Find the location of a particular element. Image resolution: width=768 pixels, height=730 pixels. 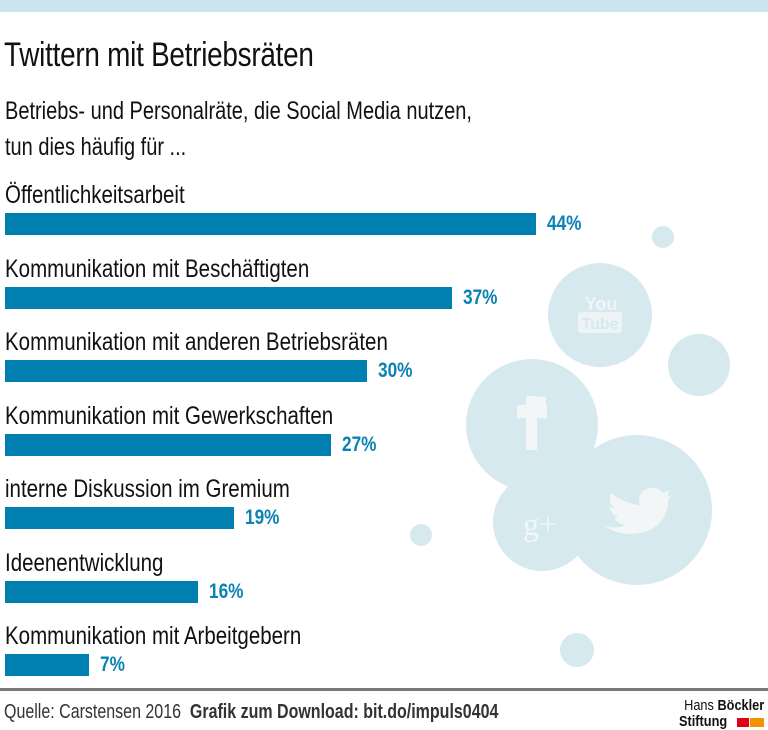

category-label: Kommunikation mit Beschäftigten is located at coordinates (157, 268).